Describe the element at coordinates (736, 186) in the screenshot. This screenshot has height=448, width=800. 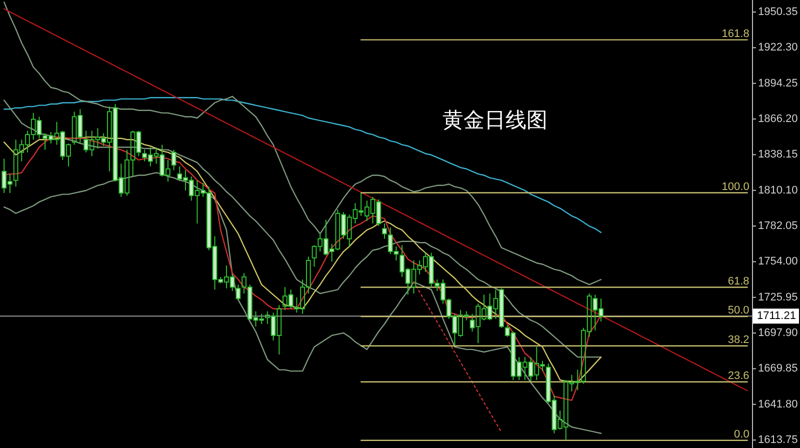
I see `series-label: 100.0` at that location.